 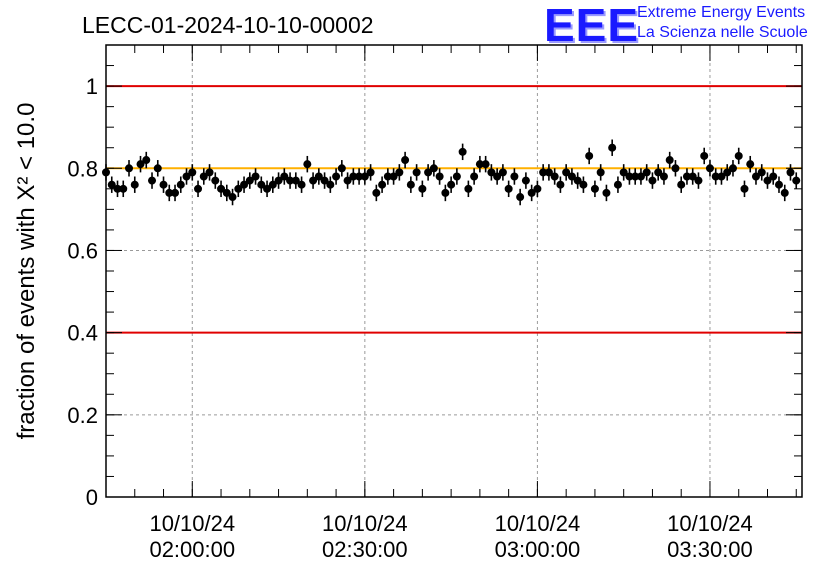 What do you see at coordinates (538, 549) in the screenshot?
I see `x-tick-label-time: 03:00:00` at bounding box center [538, 549].